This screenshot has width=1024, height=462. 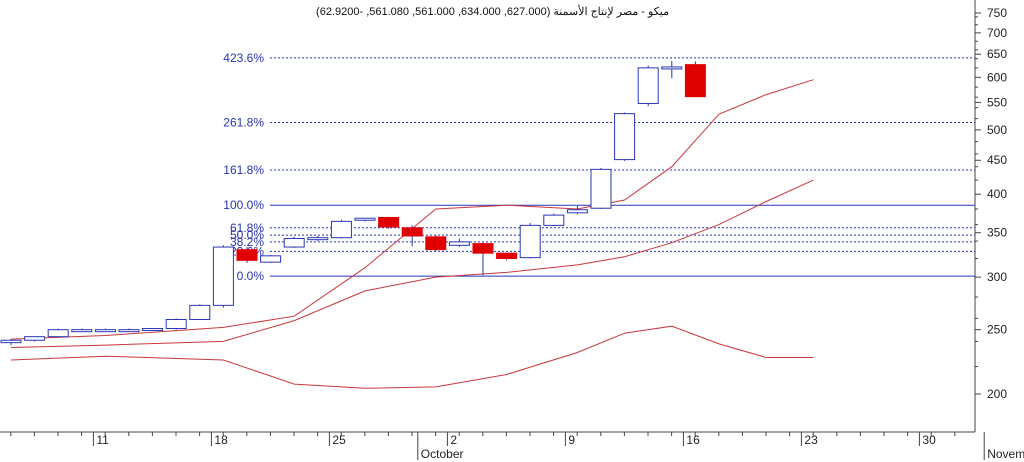 I want to click on y-tick-label: 700, so click(x=997, y=33).